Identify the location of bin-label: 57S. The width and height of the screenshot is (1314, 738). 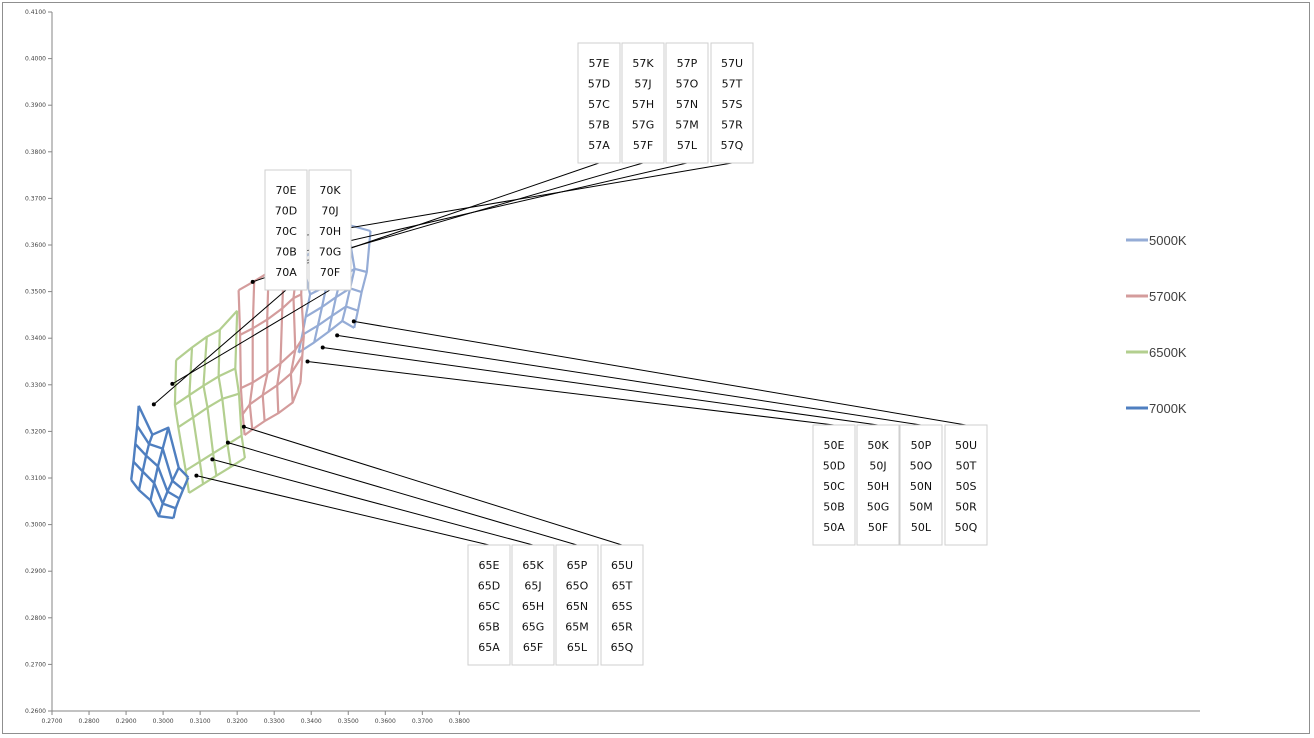
(732, 104).